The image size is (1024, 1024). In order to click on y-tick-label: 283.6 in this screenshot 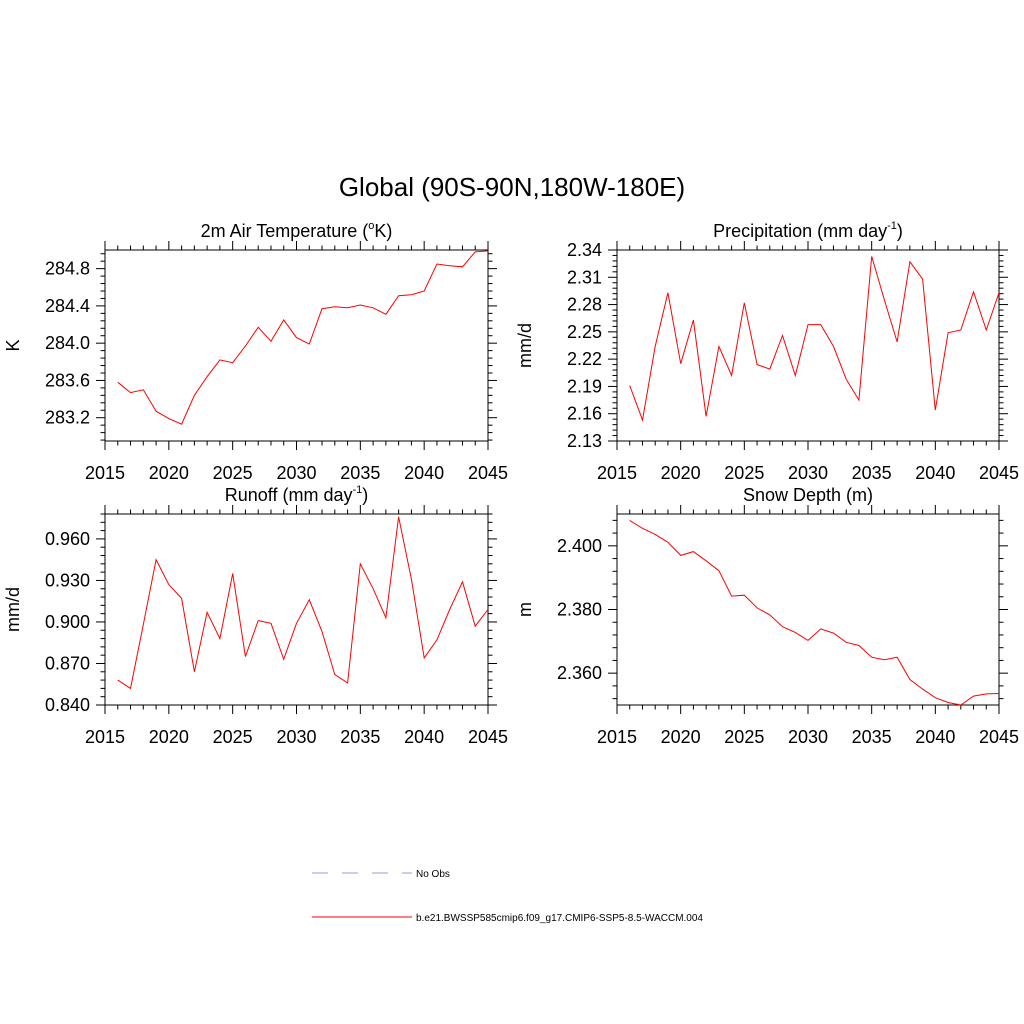, I will do `click(67, 380)`.